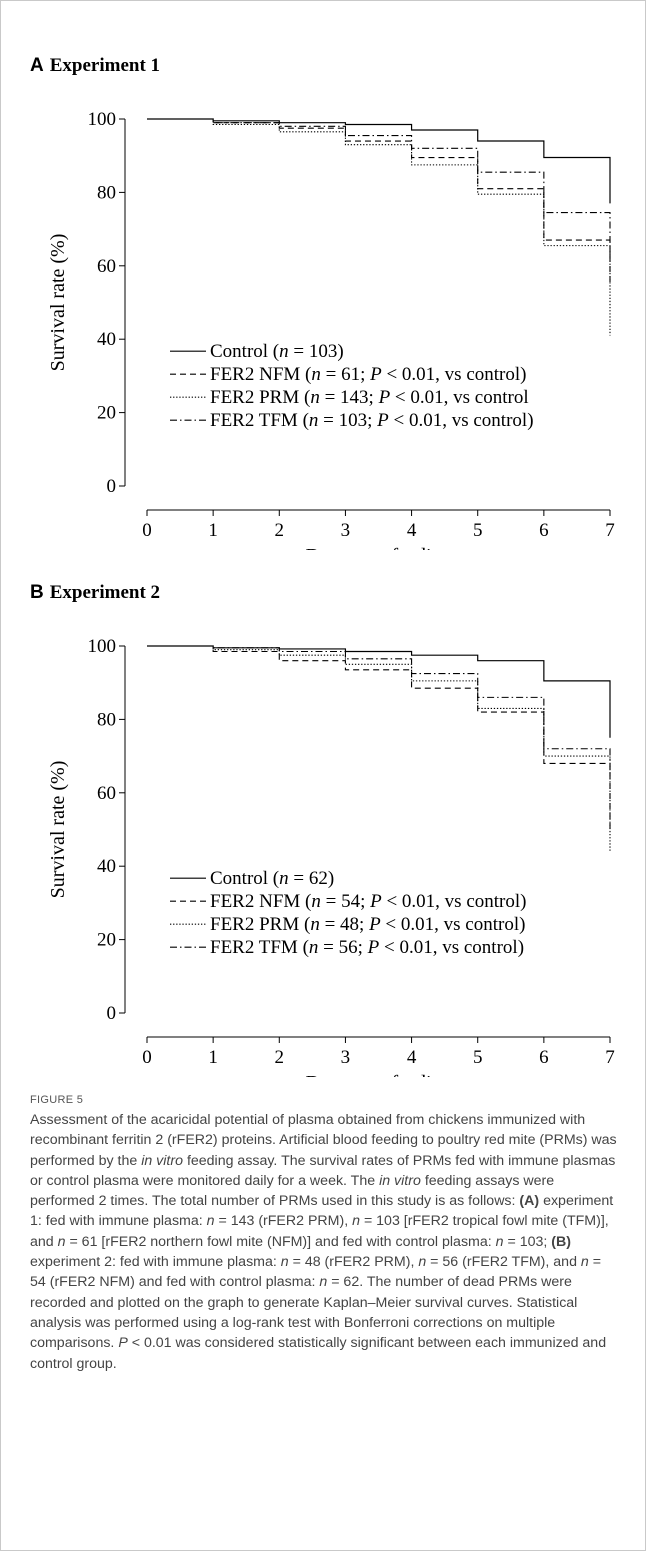 The image size is (646, 1551). I want to click on panel-a-heading: Experiment 1, so click(105, 65).